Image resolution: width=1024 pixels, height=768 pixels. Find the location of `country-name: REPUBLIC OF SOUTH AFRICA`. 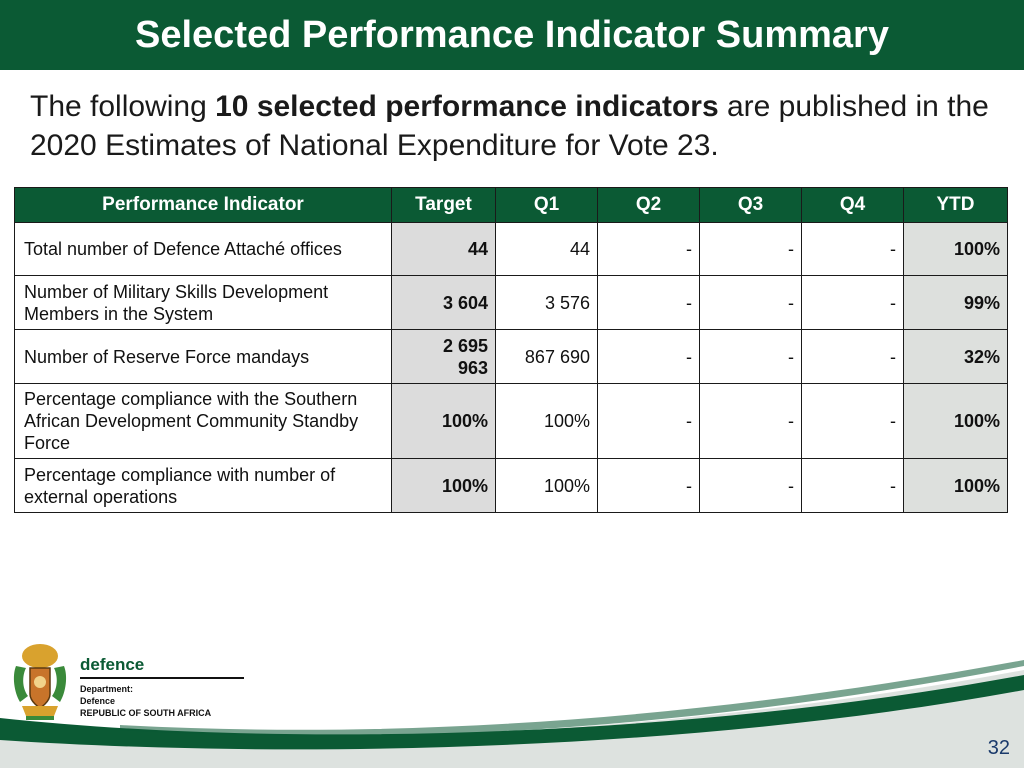

country-name: REPUBLIC OF SOUTH AFRICA is located at coordinates (146, 713).